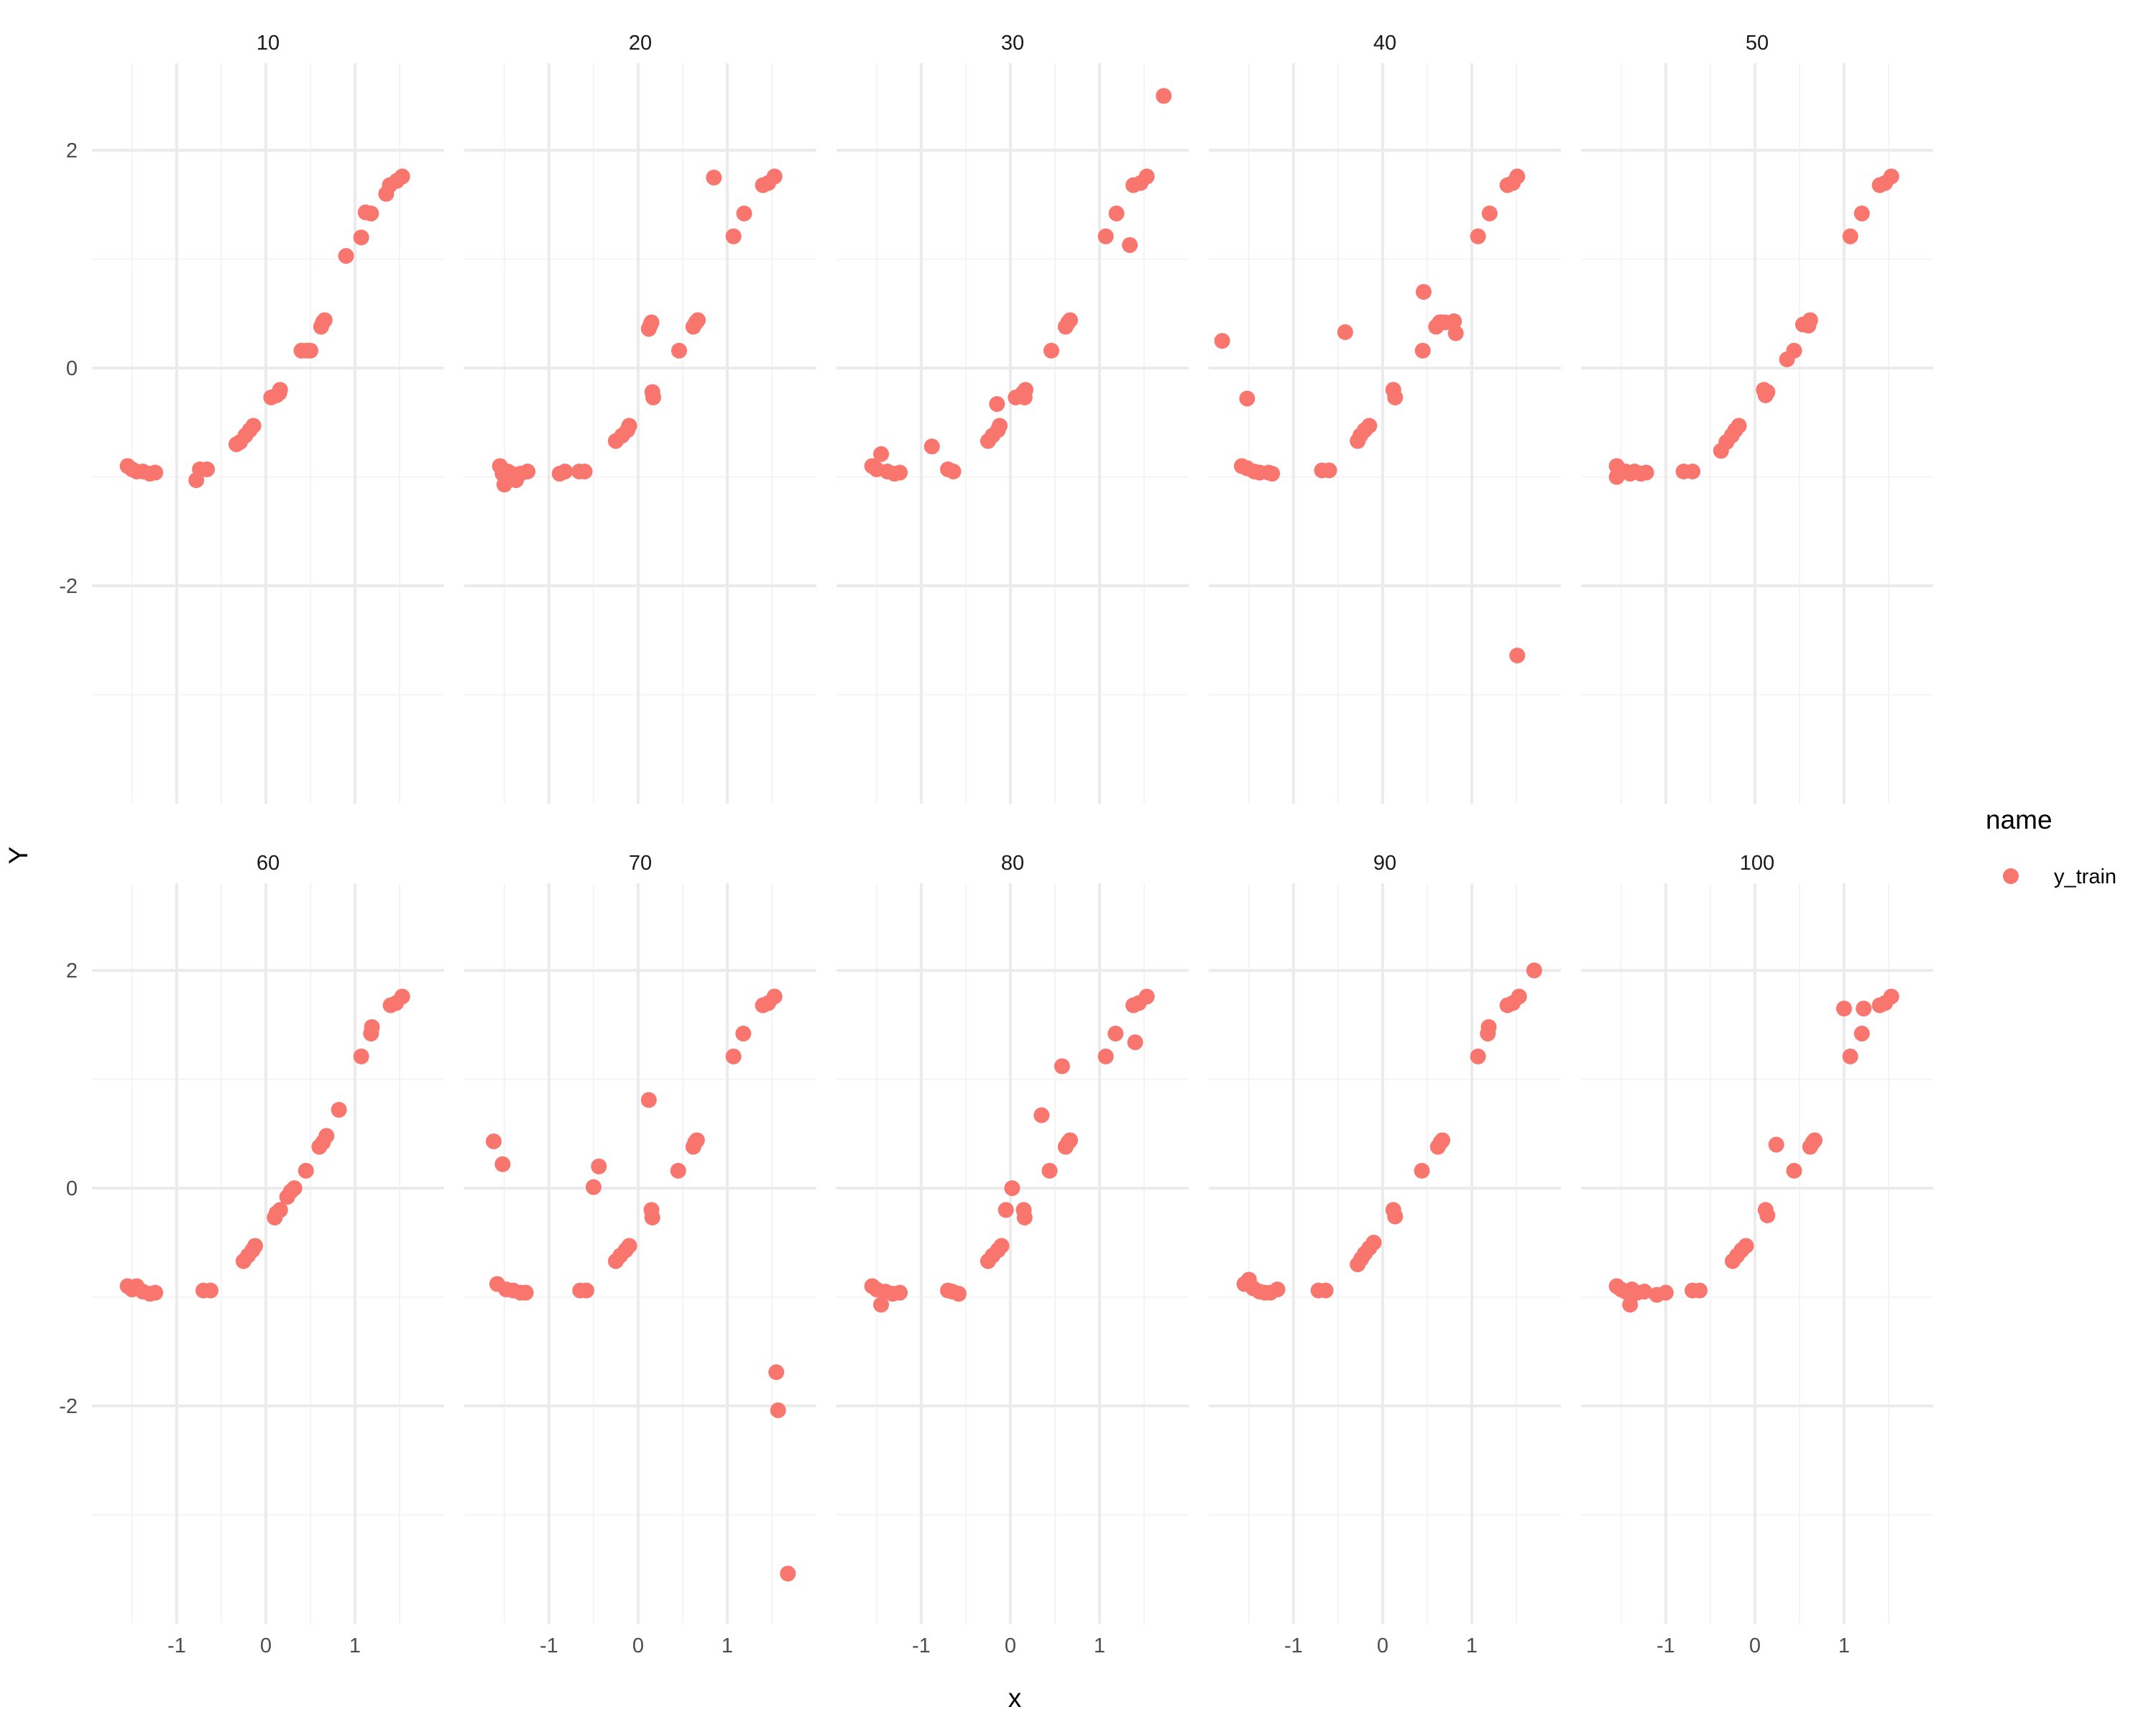 The image size is (2156, 1725). What do you see at coordinates (2051, 846) in the screenshot?
I see `legend: name y_train` at bounding box center [2051, 846].